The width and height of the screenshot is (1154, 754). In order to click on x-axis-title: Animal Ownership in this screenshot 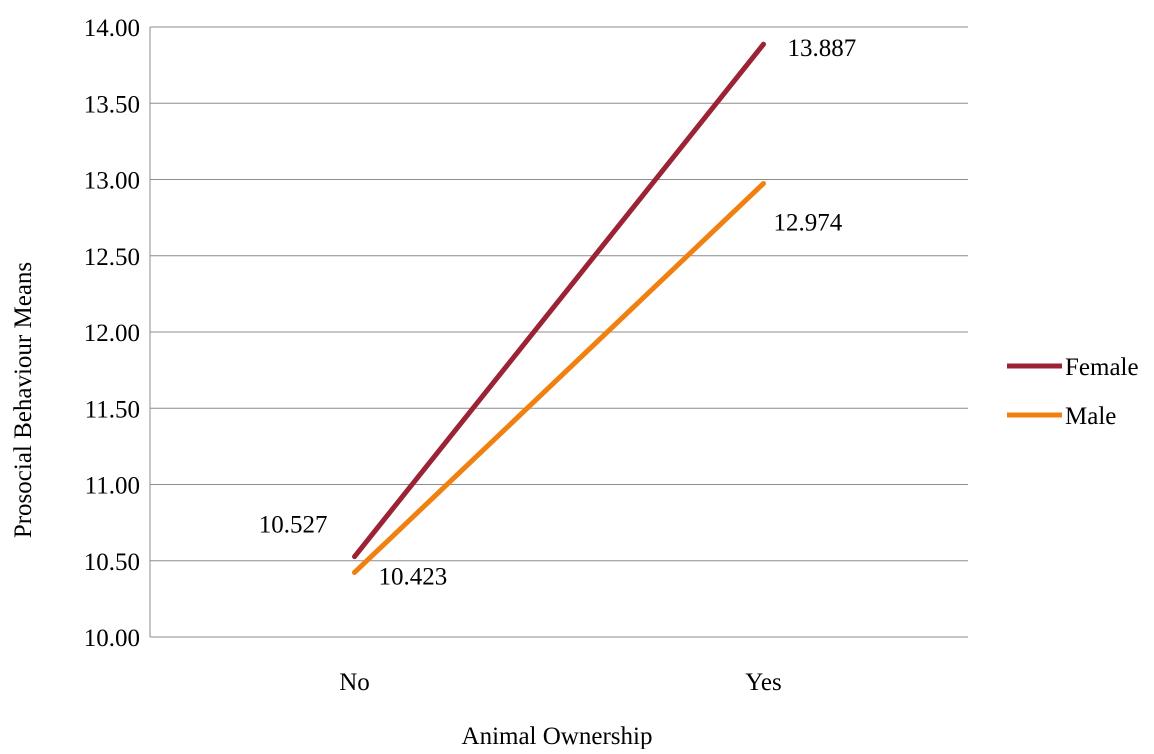, I will do `click(557, 736)`.